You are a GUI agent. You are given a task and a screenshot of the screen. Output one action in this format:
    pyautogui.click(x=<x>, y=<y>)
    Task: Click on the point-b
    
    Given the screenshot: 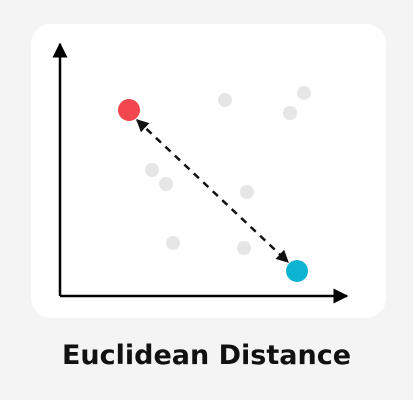 What is the action you would take?
    pyautogui.click(x=297, y=271)
    